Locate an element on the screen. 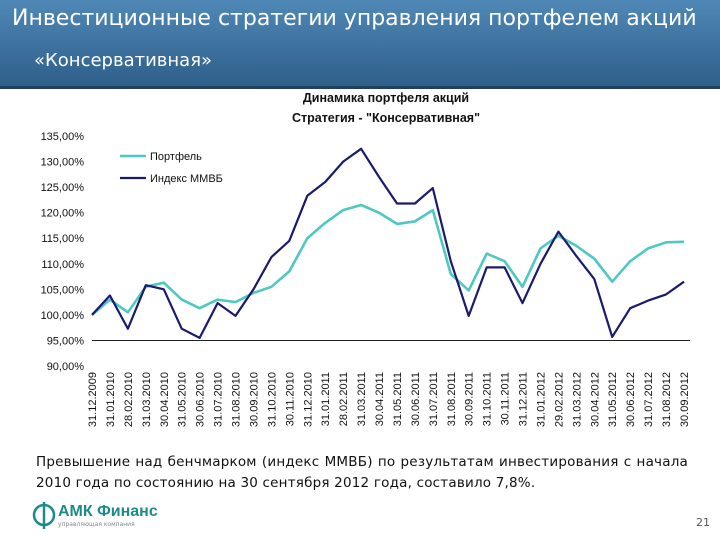 The height and width of the screenshot is (540, 720). x-tick-label: 31.01.2010 is located at coordinates (111, 399).